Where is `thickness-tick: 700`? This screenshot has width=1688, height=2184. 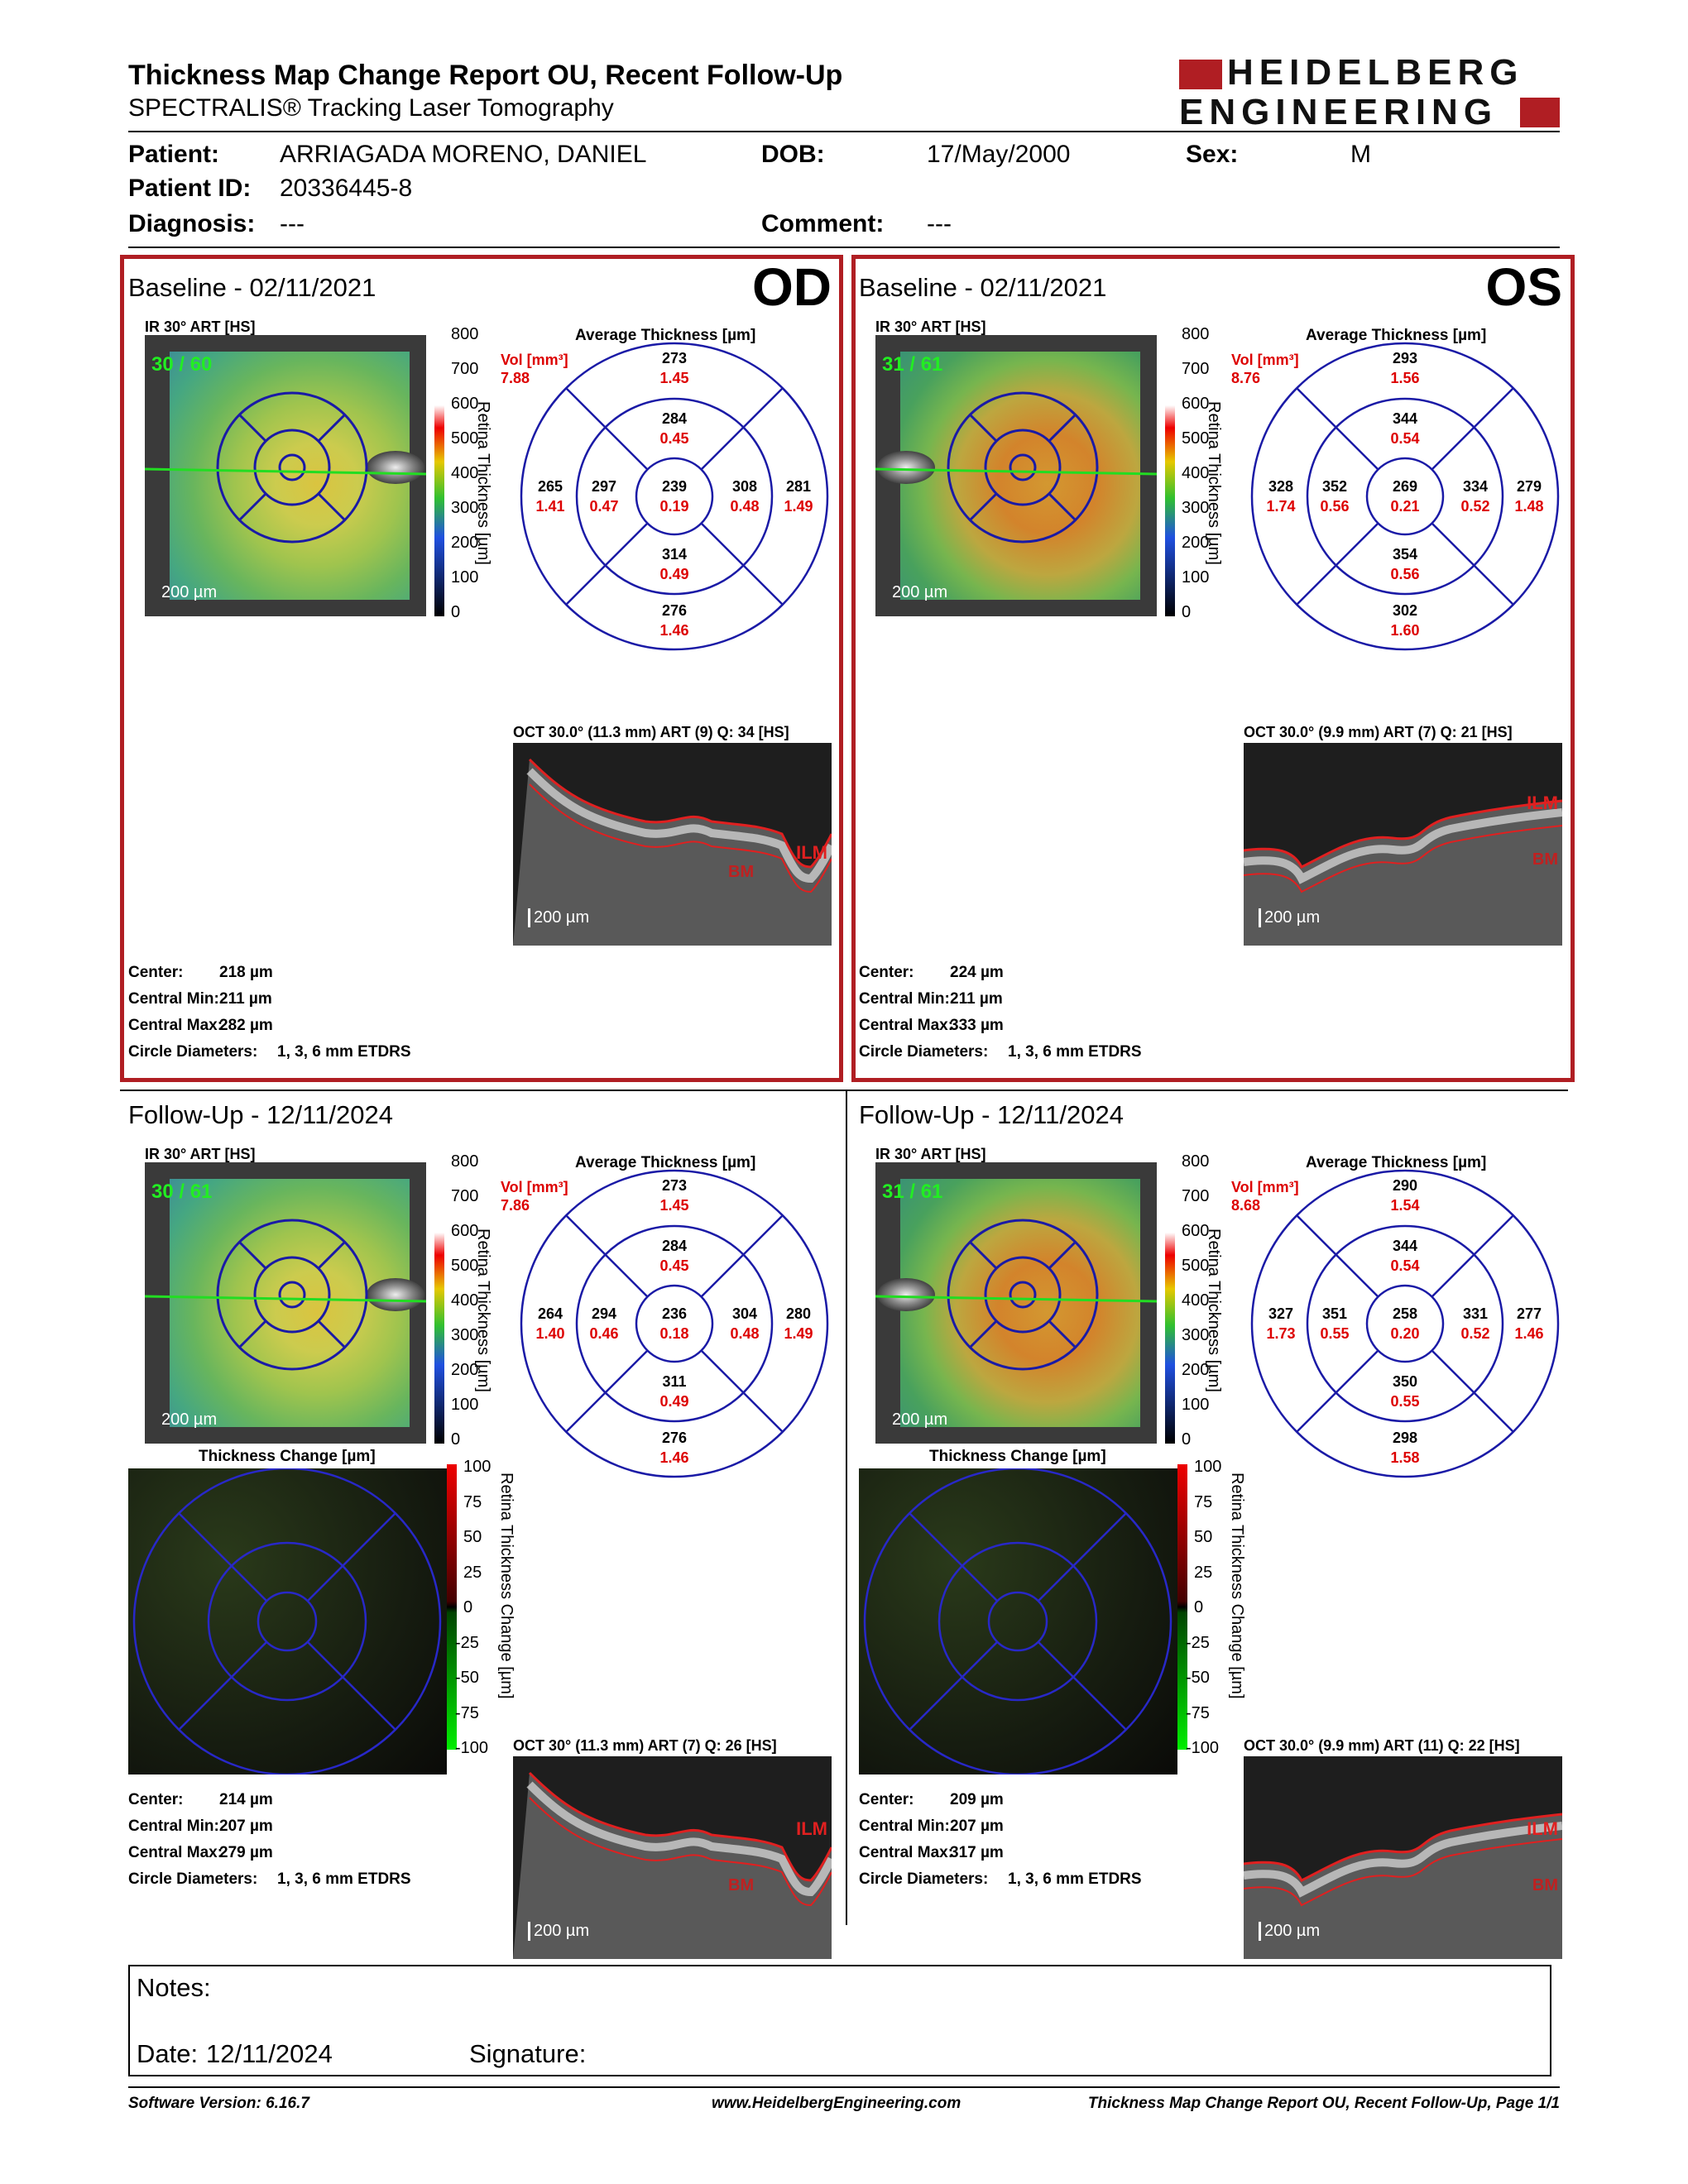
thickness-tick: 700 is located at coordinates (1196, 369).